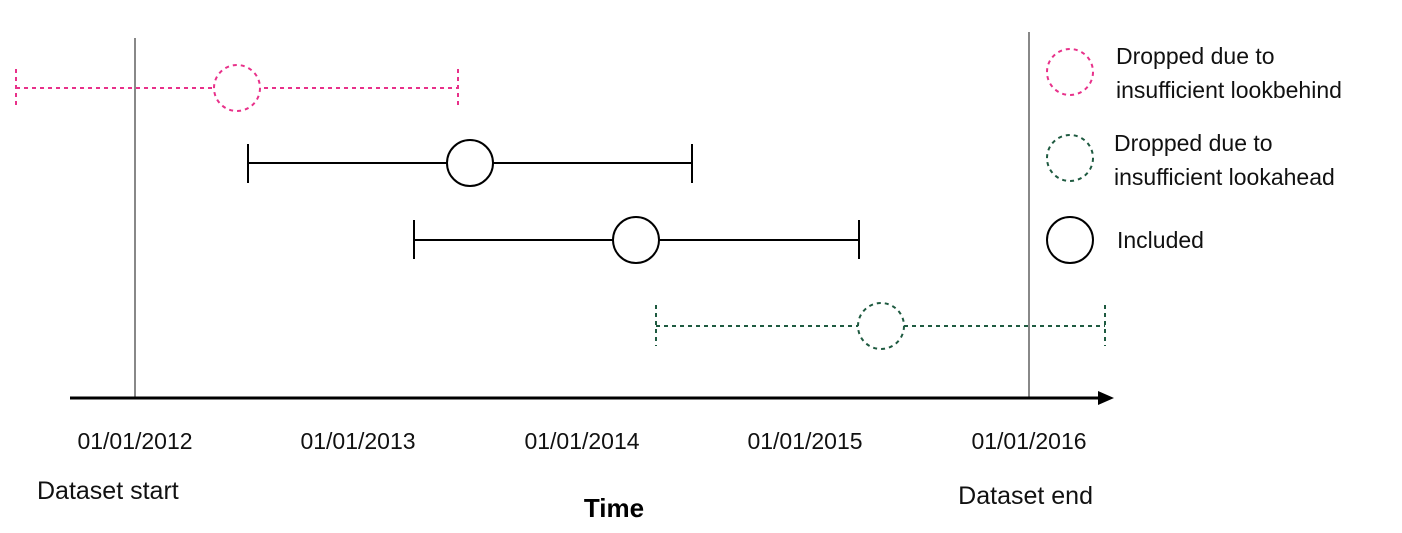  Describe the element at coordinates (1028, 441) in the screenshot. I see `tick-label-2016: 01/01/2016` at that location.